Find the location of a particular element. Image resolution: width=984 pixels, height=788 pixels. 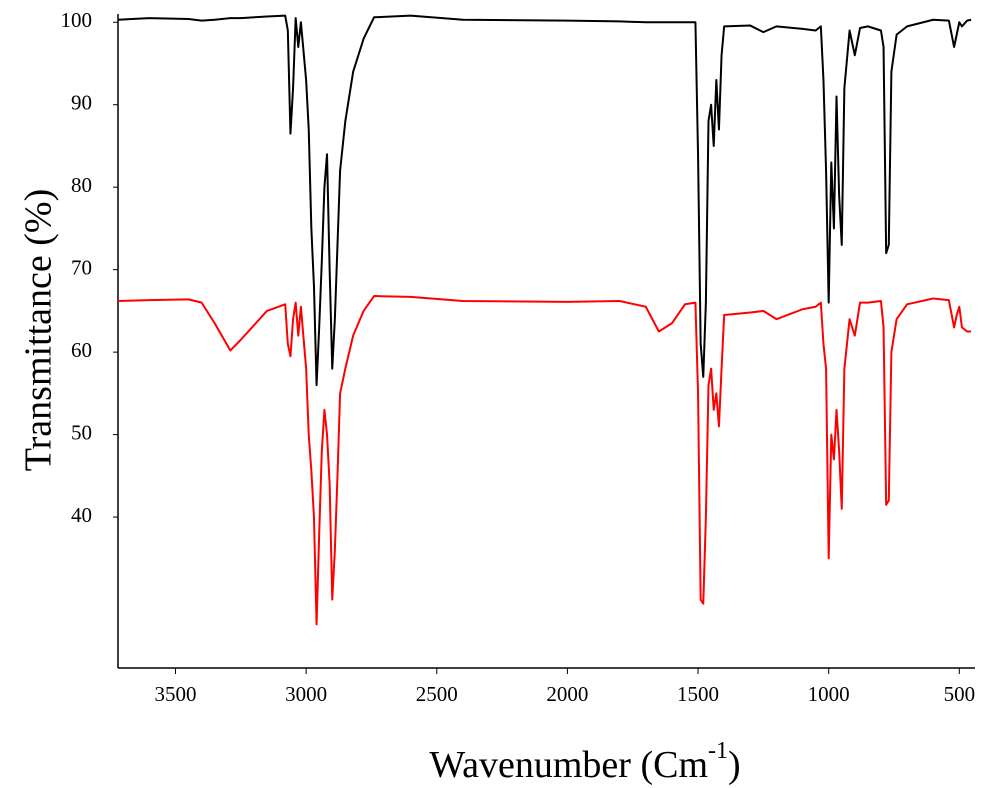

y-tick-label: 90 is located at coordinates (81, 103).